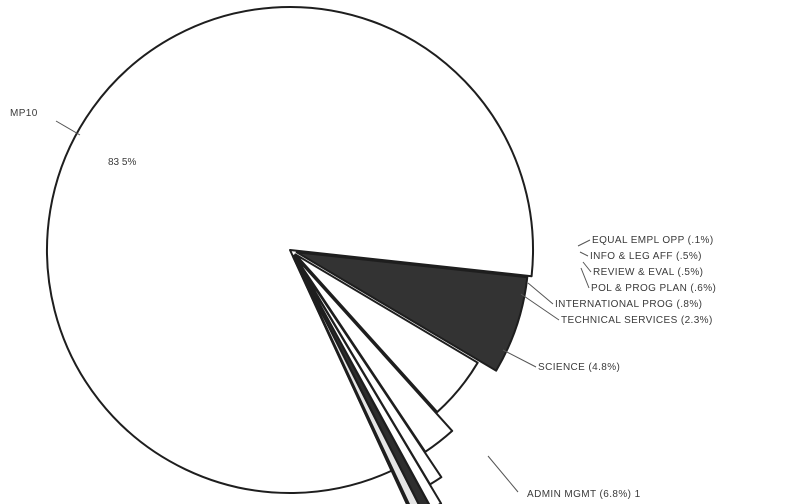 This screenshot has height=504, width=793. Describe the element at coordinates (584, 254) in the screenshot. I see `leader-line-info-leg-aff` at that location.